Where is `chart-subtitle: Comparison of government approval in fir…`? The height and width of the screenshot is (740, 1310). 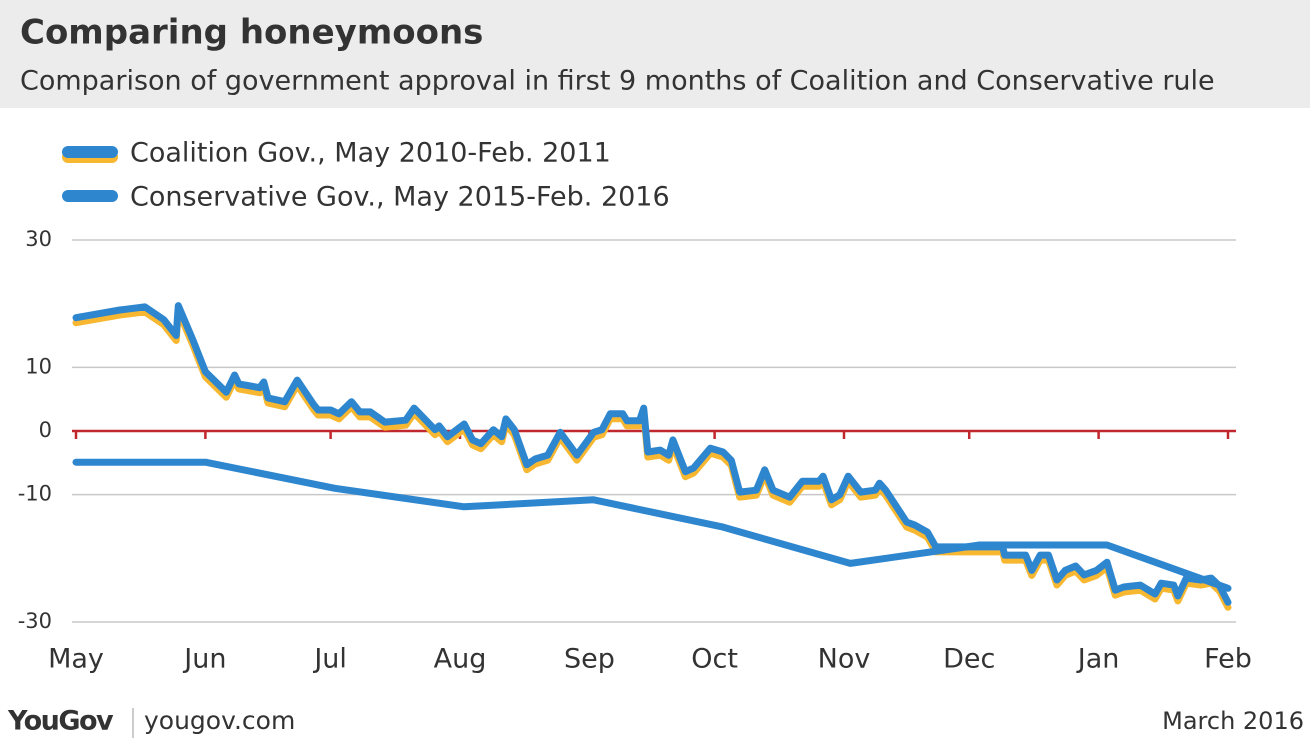 chart-subtitle: Comparison of government approval in fir… is located at coordinates (617, 81).